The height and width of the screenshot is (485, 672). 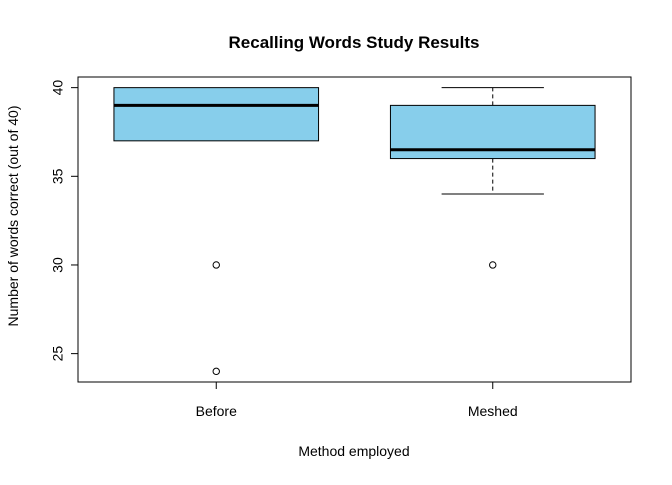 I want to click on y-tick-label: 40, so click(x=58, y=88).